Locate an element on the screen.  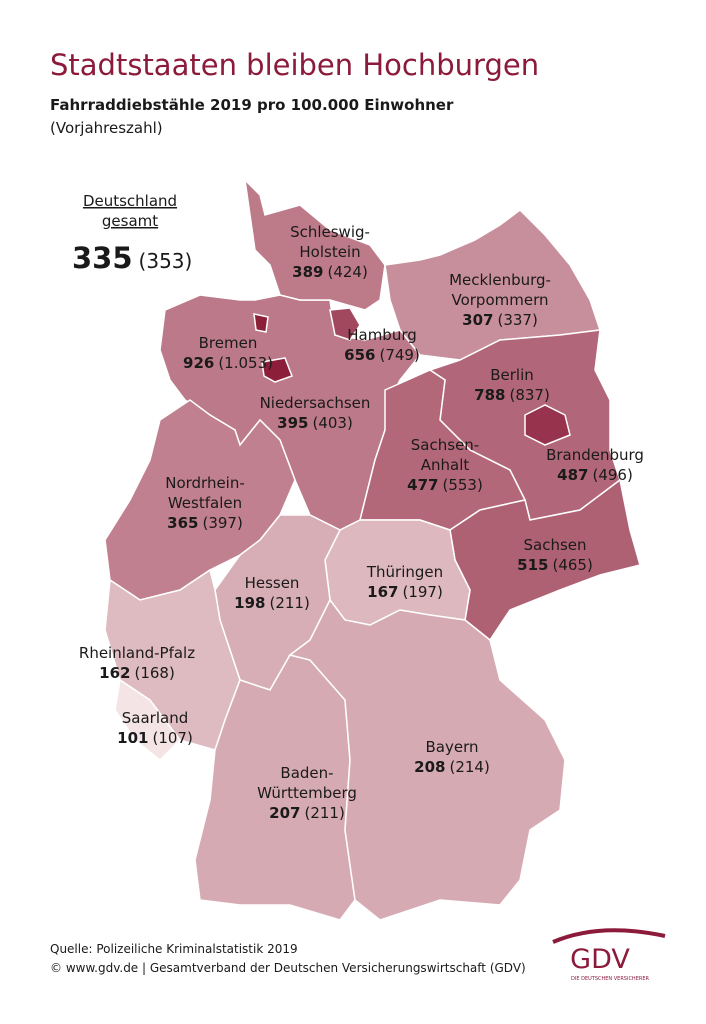
state-value: 788 is located at coordinates (489, 395).